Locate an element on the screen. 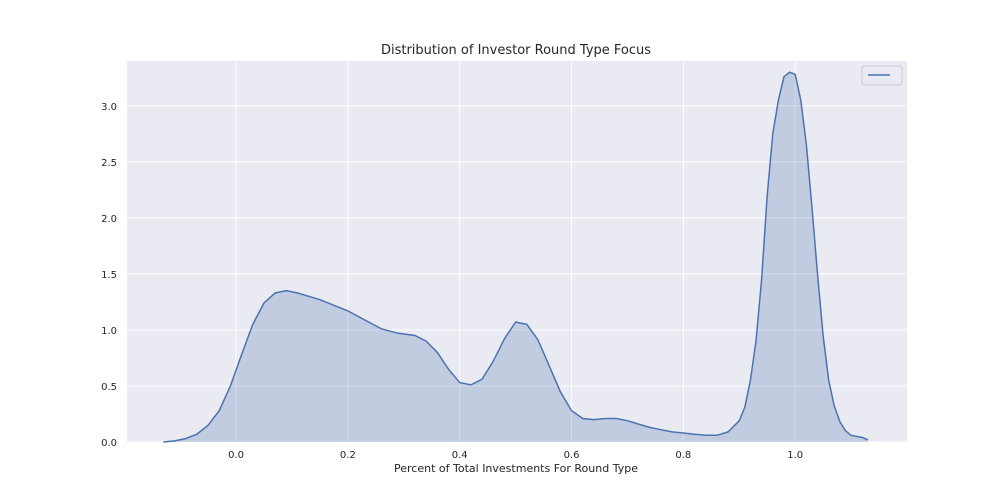  x-tick-label: 0.8 is located at coordinates (683, 455).